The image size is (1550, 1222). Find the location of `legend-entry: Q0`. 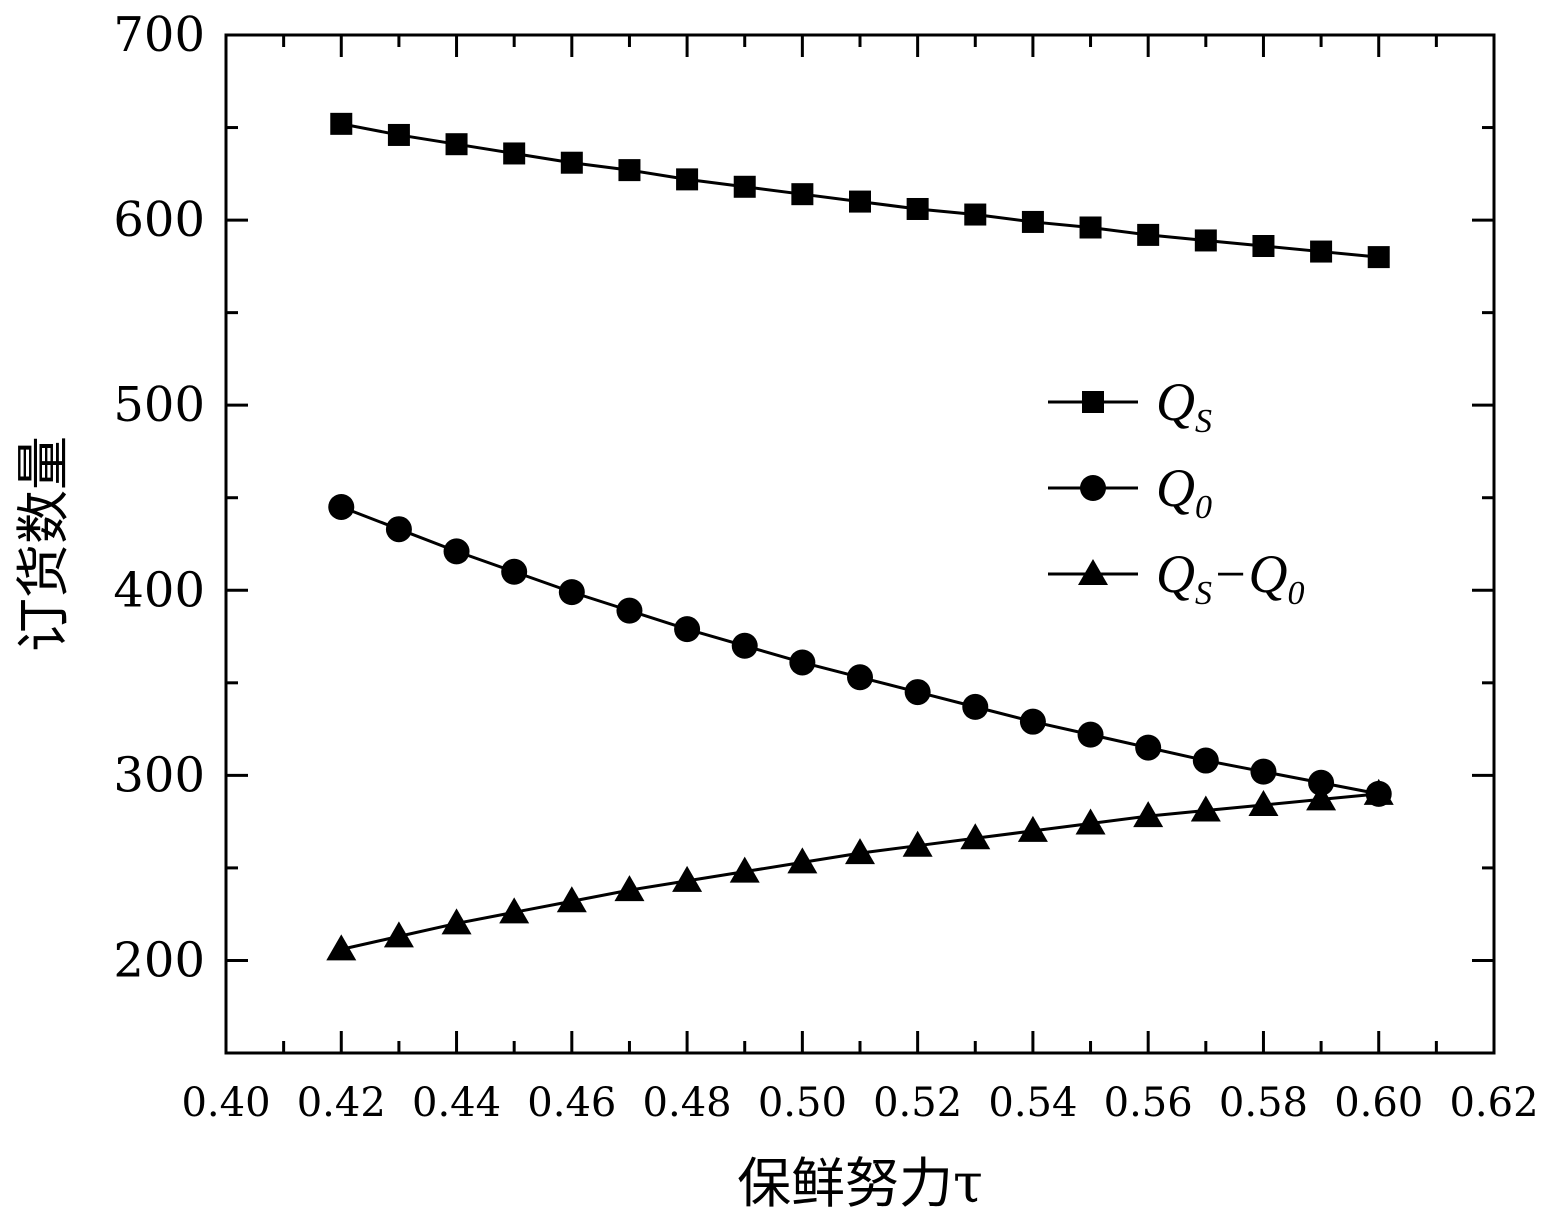

legend-entry: Q0 is located at coordinates (1130, 492).